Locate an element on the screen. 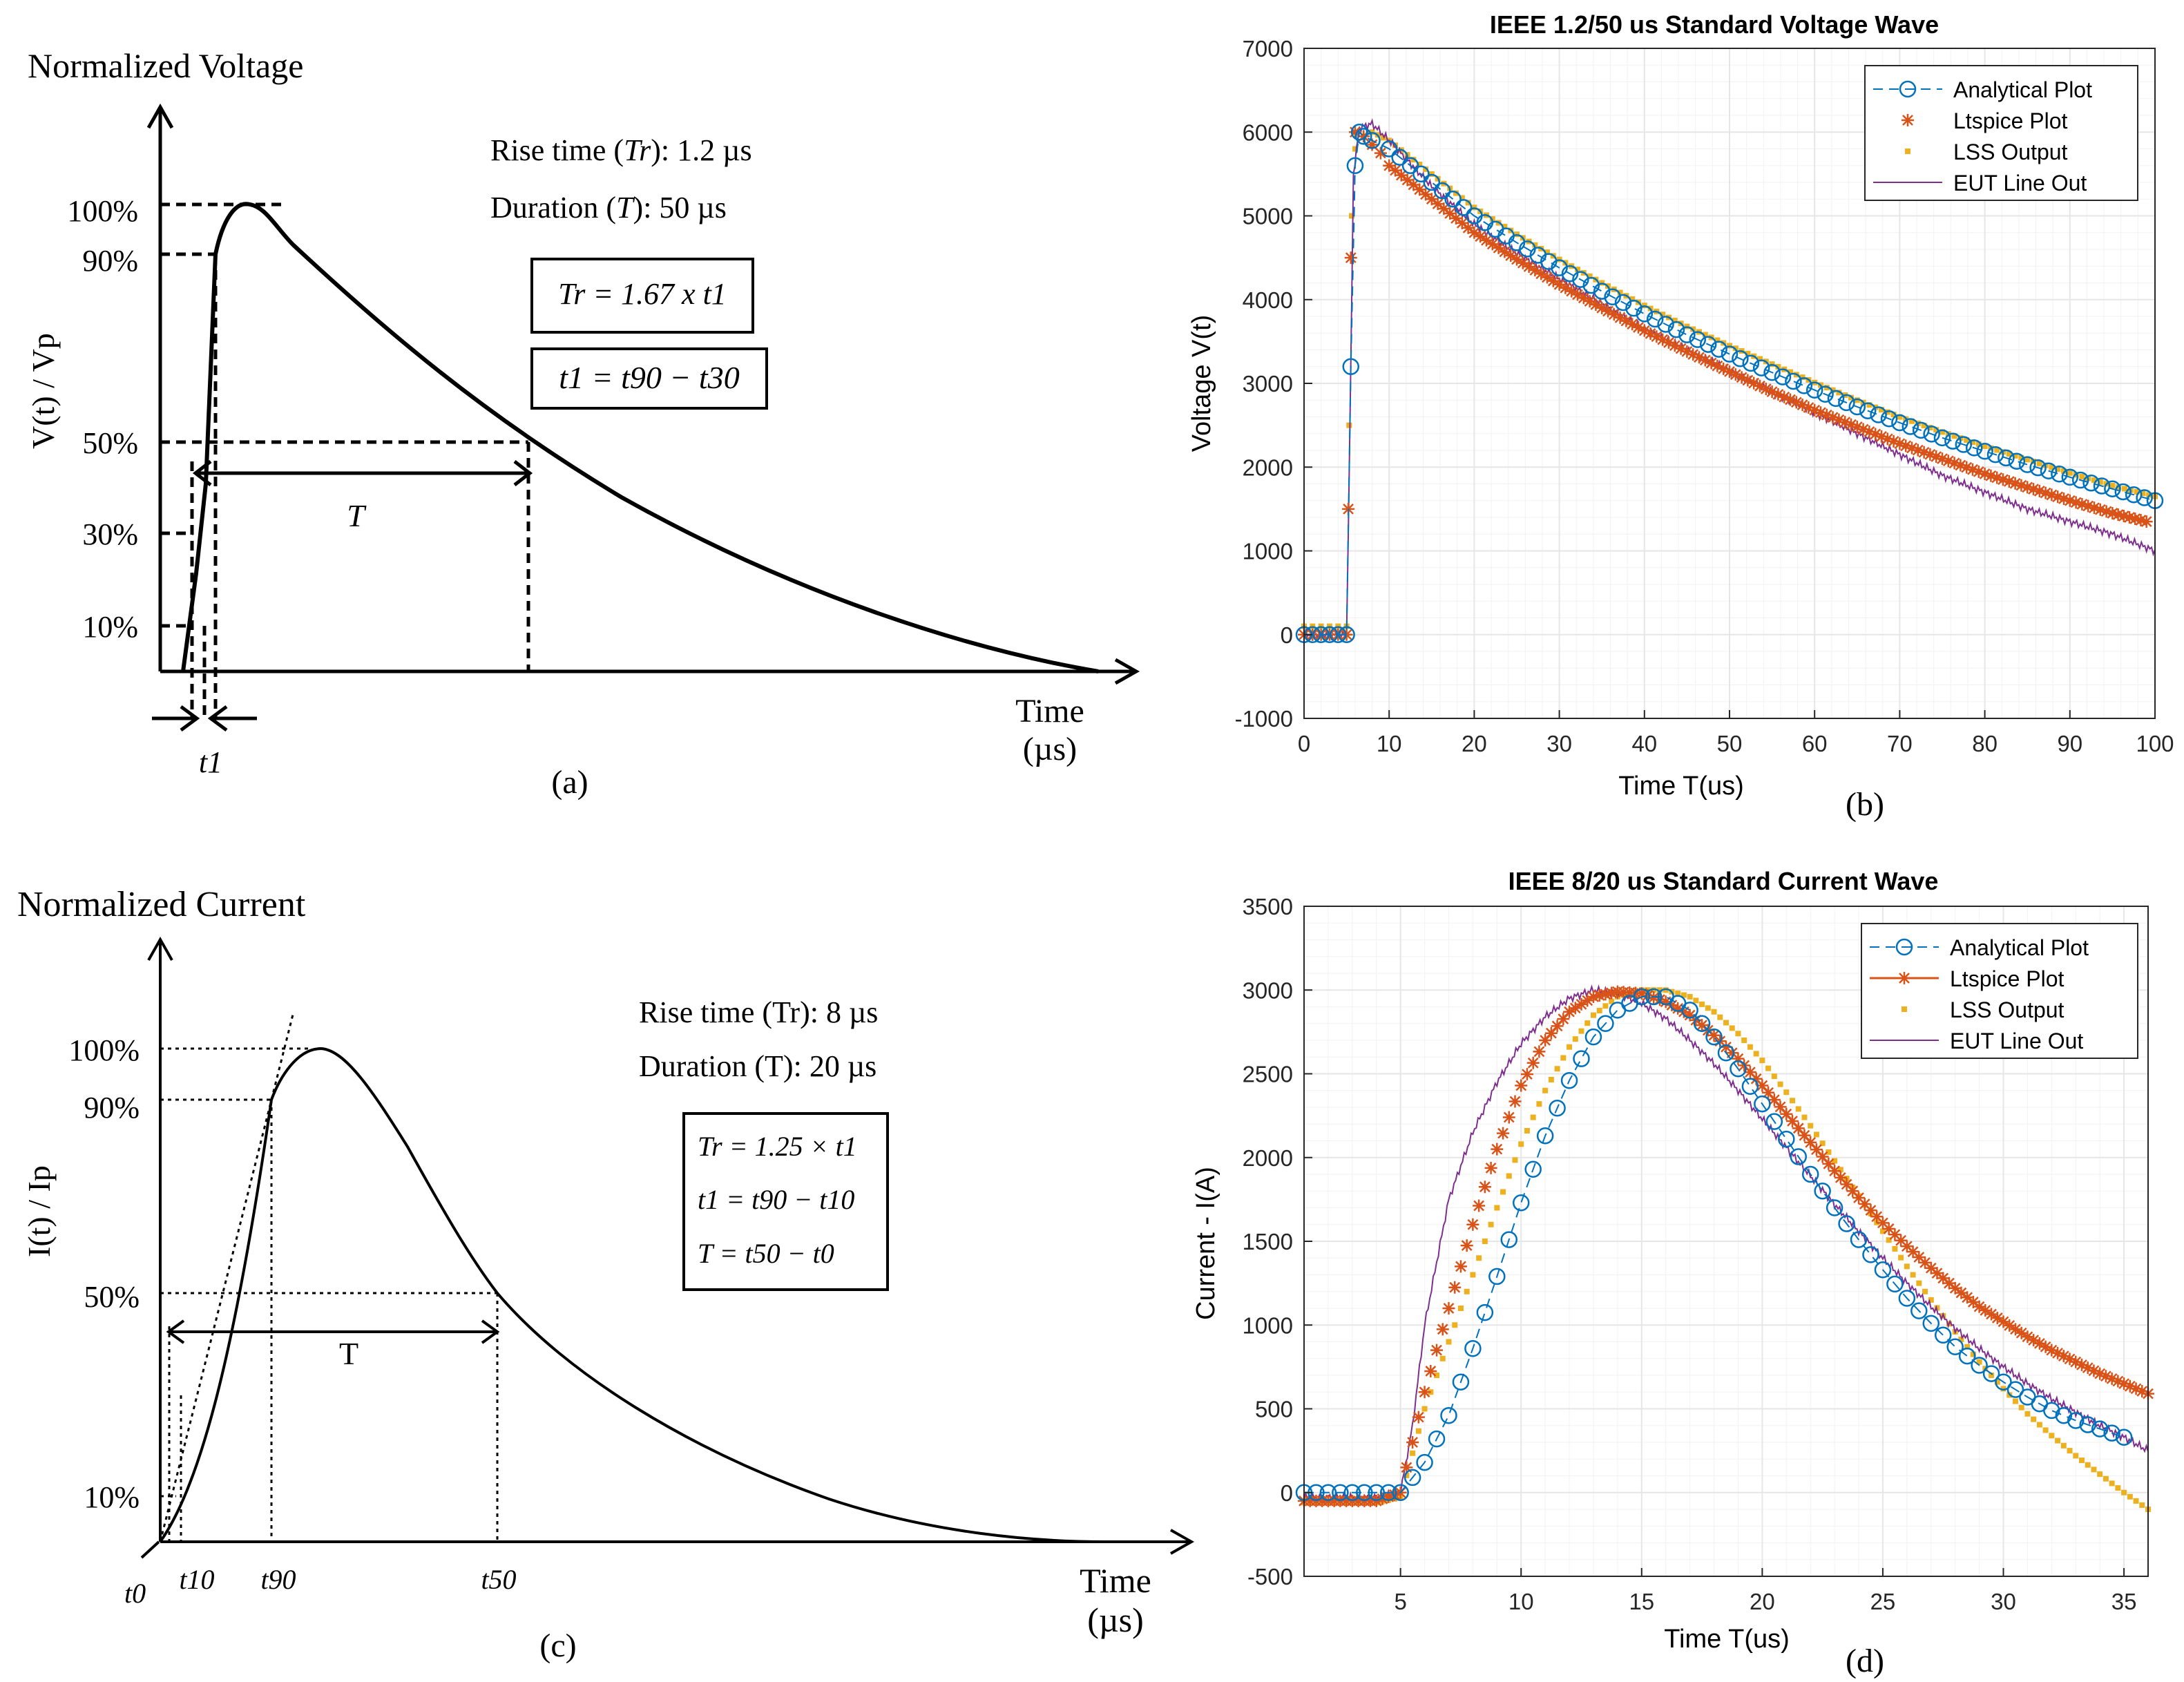  panel-c-y-label: I(t) / Ip is located at coordinates (39, 1211).